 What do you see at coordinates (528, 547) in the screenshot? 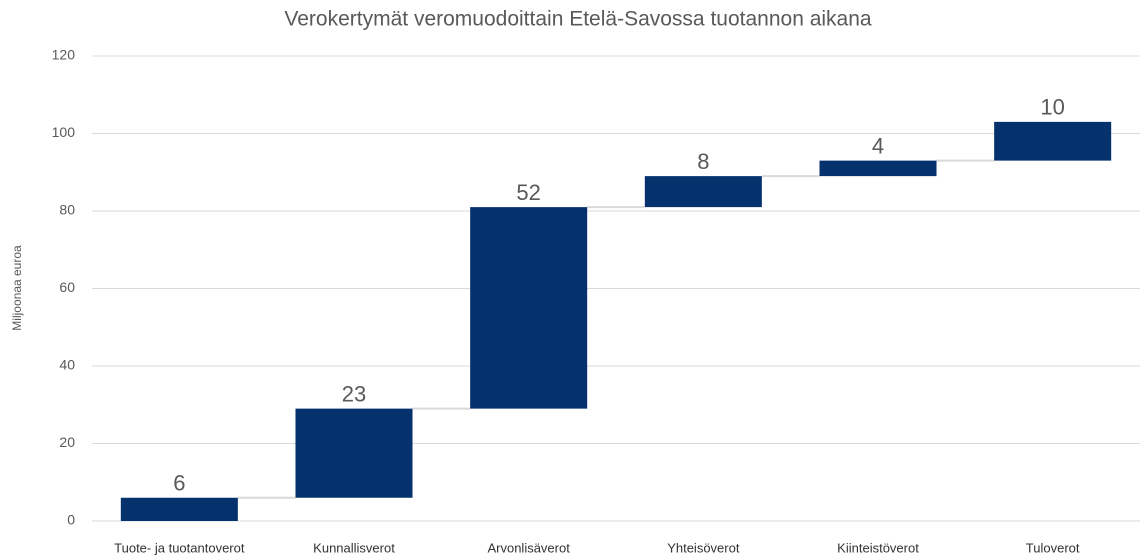
I see `x-tick-label: Arvonlisäverot` at bounding box center [528, 547].